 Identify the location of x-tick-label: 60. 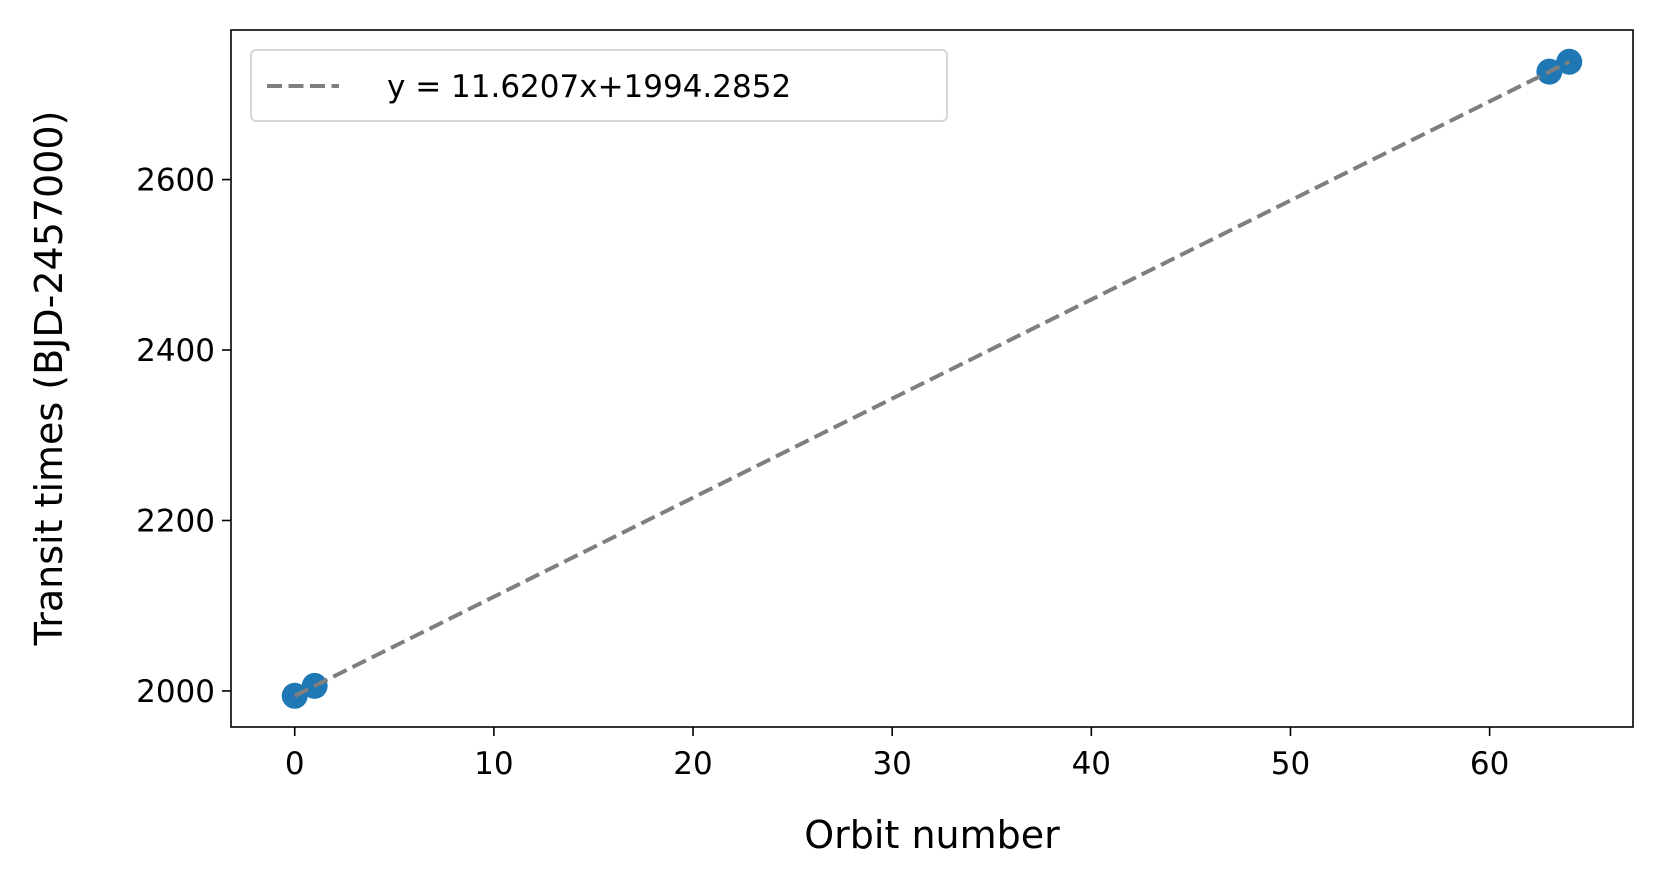
(1489, 764).